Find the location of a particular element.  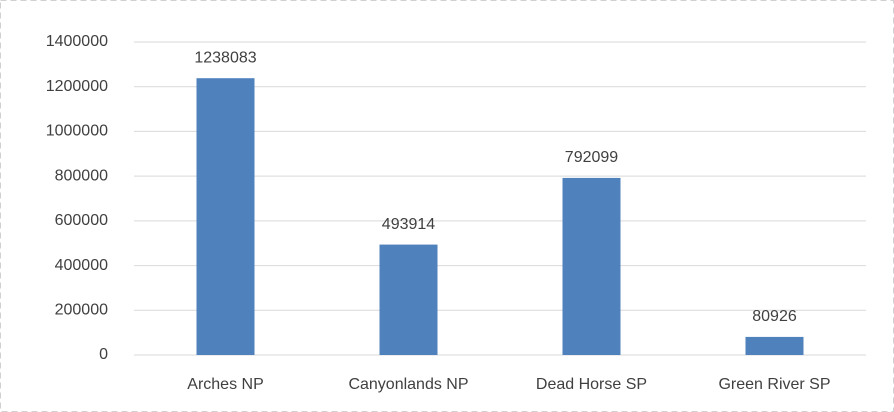

data-label: 1238083 is located at coordinates (225, 57).